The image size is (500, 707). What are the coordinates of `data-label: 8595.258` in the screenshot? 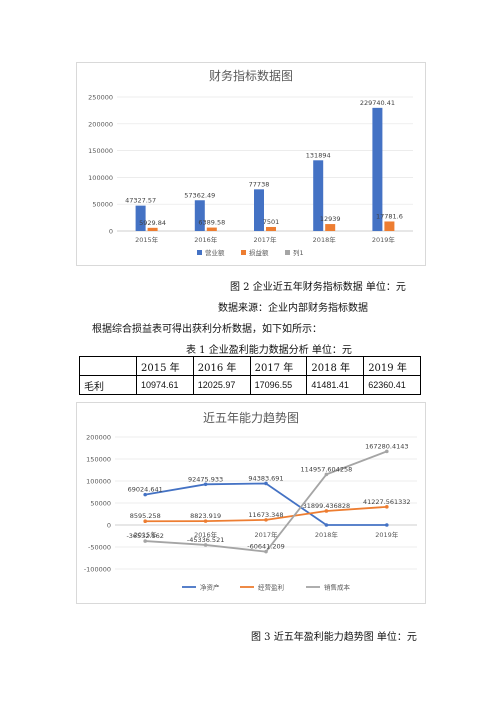 It's located at (145, 516).